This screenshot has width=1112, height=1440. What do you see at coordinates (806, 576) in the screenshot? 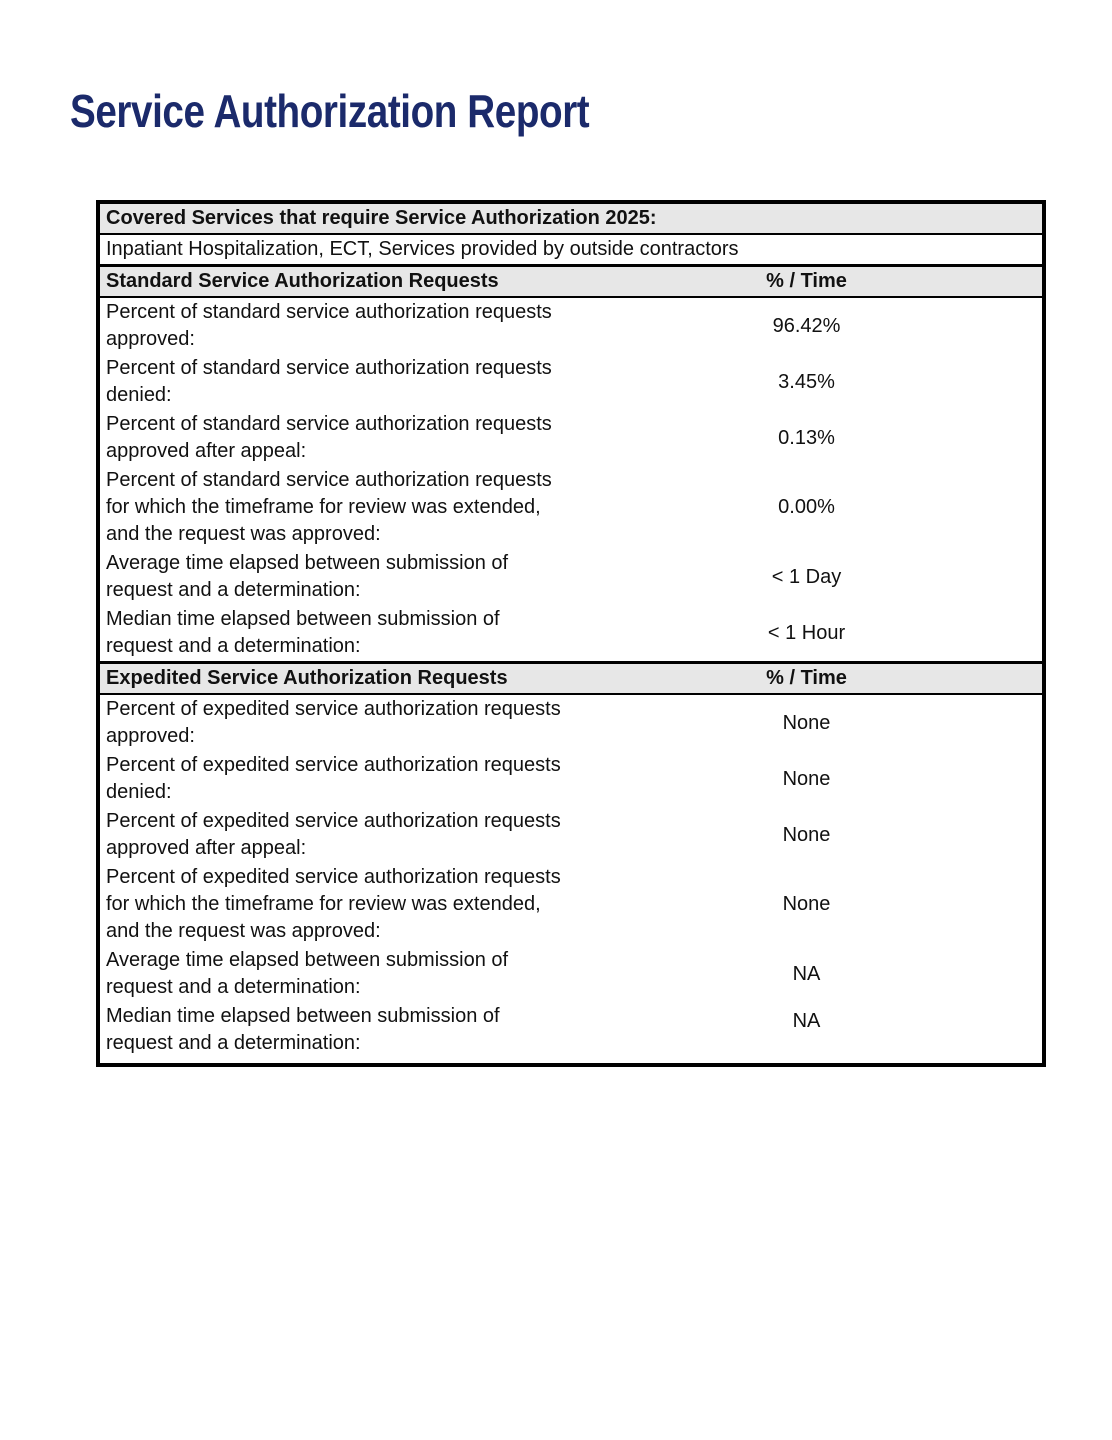
I see `row-value: < 1 Day` at bounding box center [806, 576].